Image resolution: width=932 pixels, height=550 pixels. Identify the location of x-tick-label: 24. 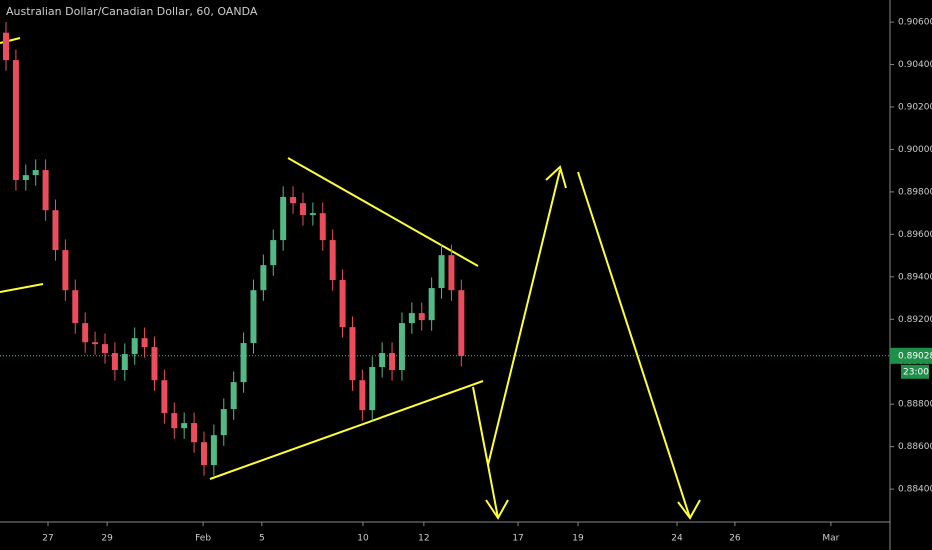
(677, 539).